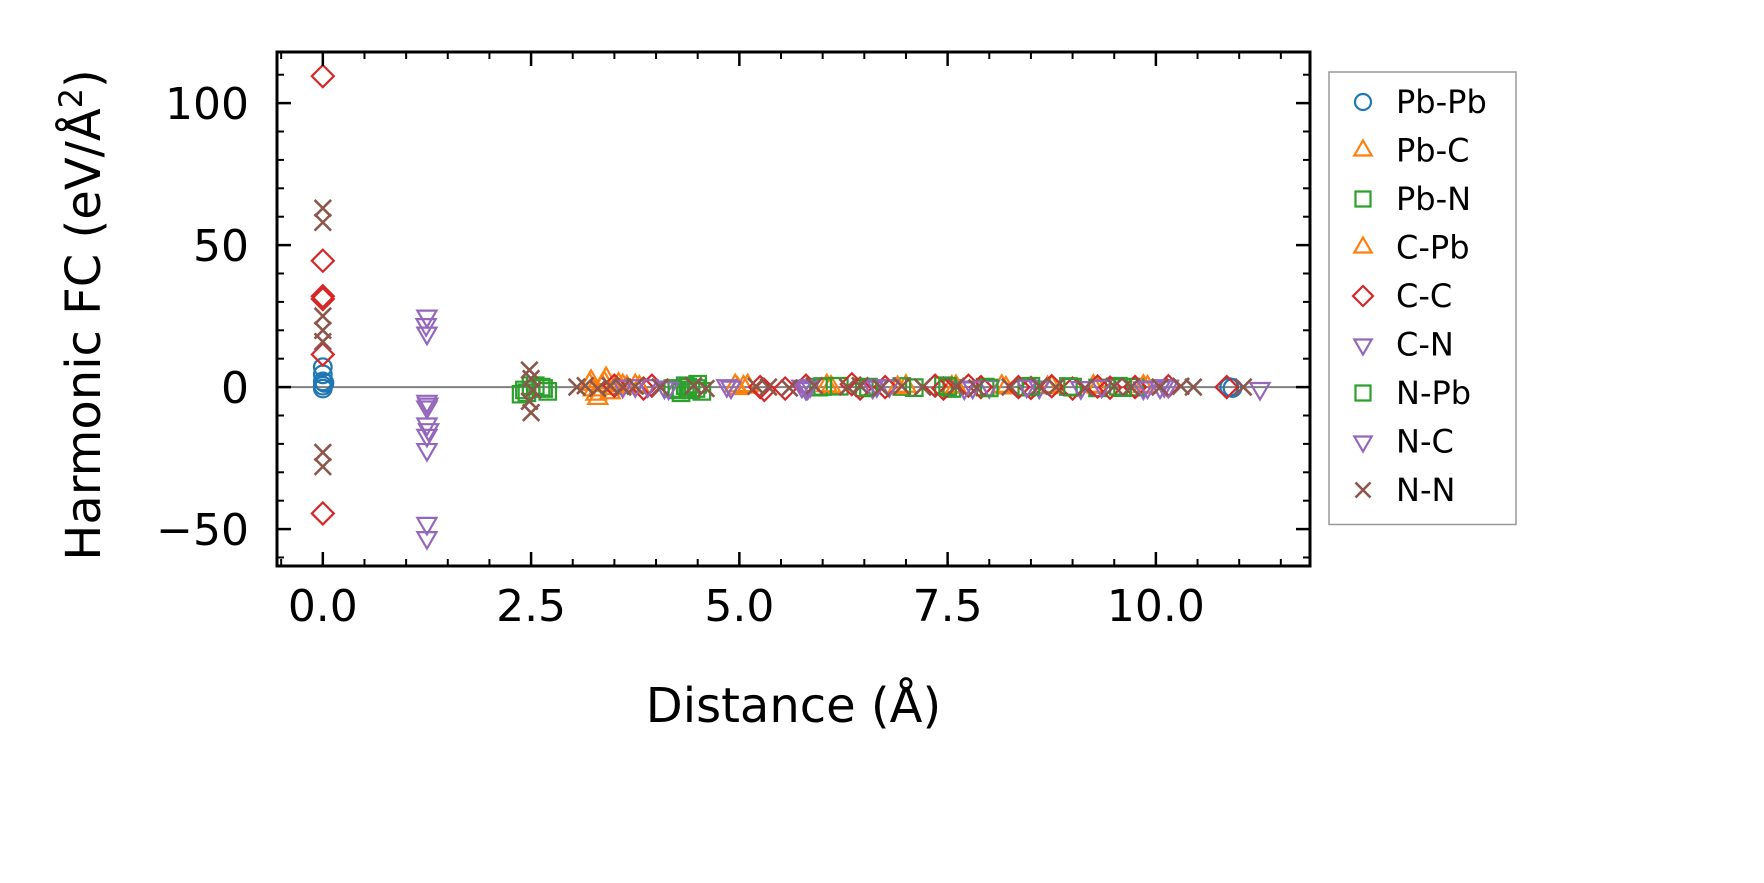  I want to click on legend-entry-c-n: C-N, so click(1403, 345).